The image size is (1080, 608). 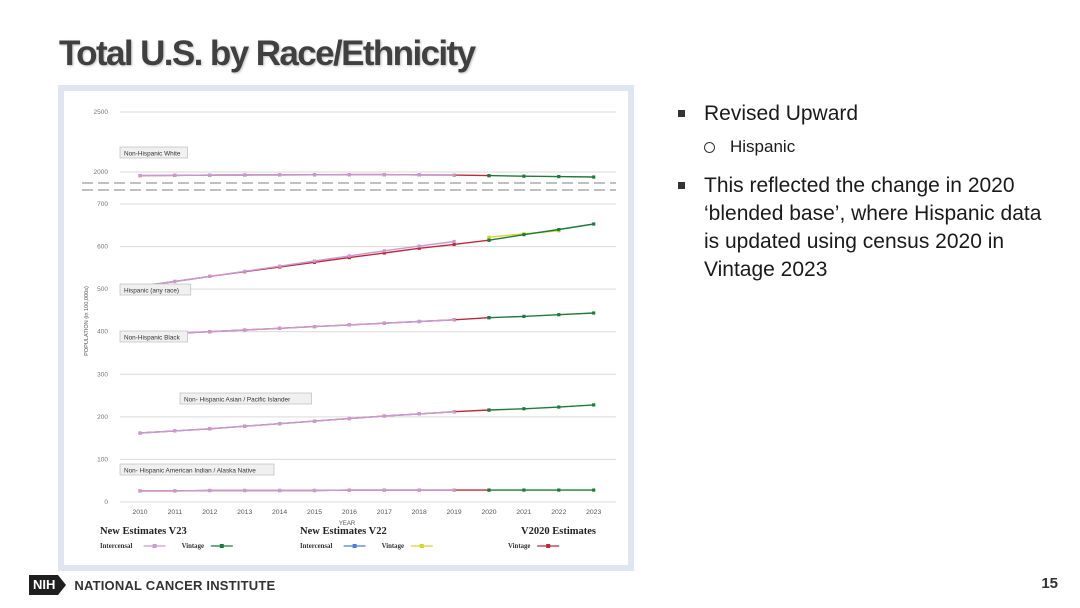 What do you see at coordinates (102, 417) in the screenshot?
I see `y-tick-label: 200` at bounding box center [102, 417].